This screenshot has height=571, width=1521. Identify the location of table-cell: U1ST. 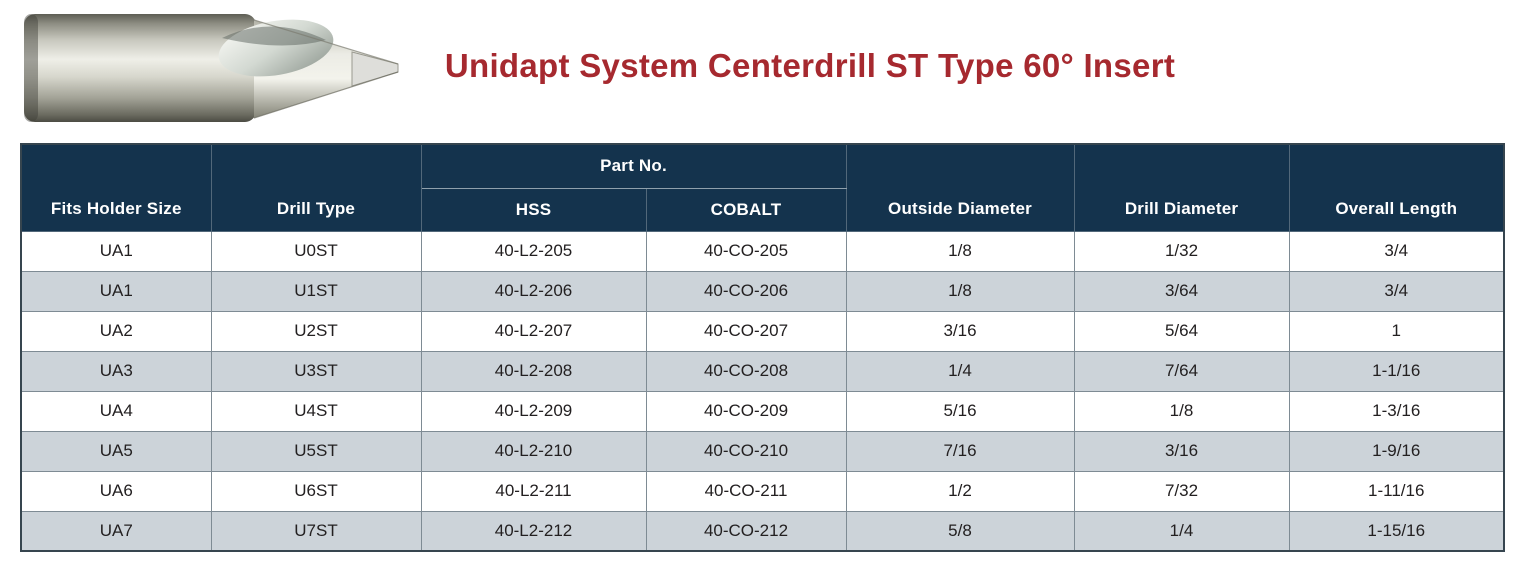
(316, 291).